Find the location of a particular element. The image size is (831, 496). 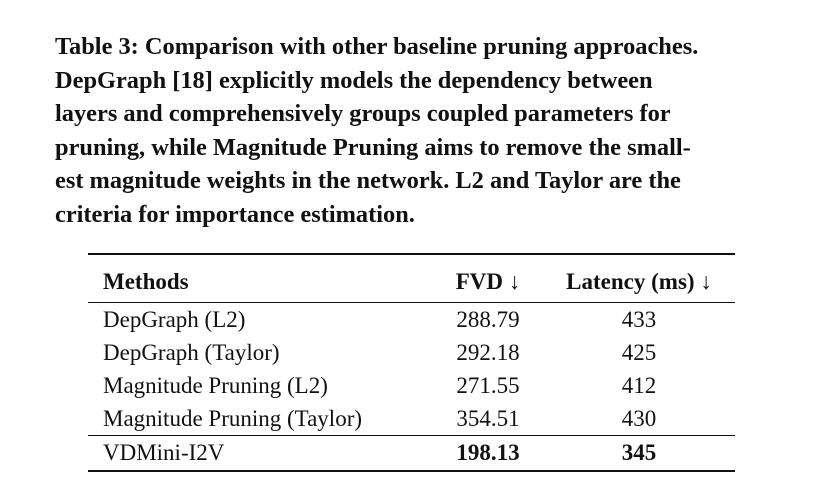

table-row: DepGraph (L2) 288.79 433 is located at coordinates (411, 320).